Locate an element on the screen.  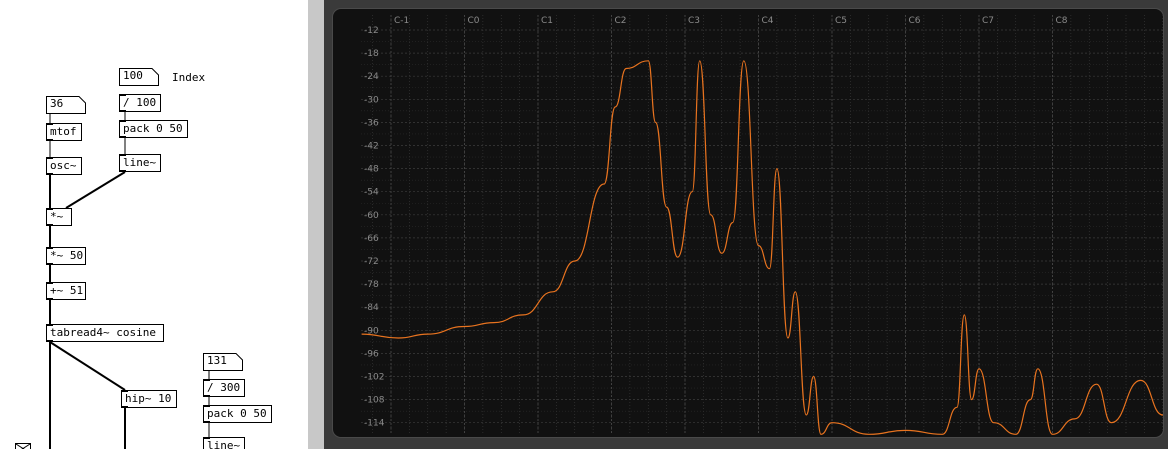
pack-0-50-object-b: pack 0 50 is located at coordinates (237, 414).